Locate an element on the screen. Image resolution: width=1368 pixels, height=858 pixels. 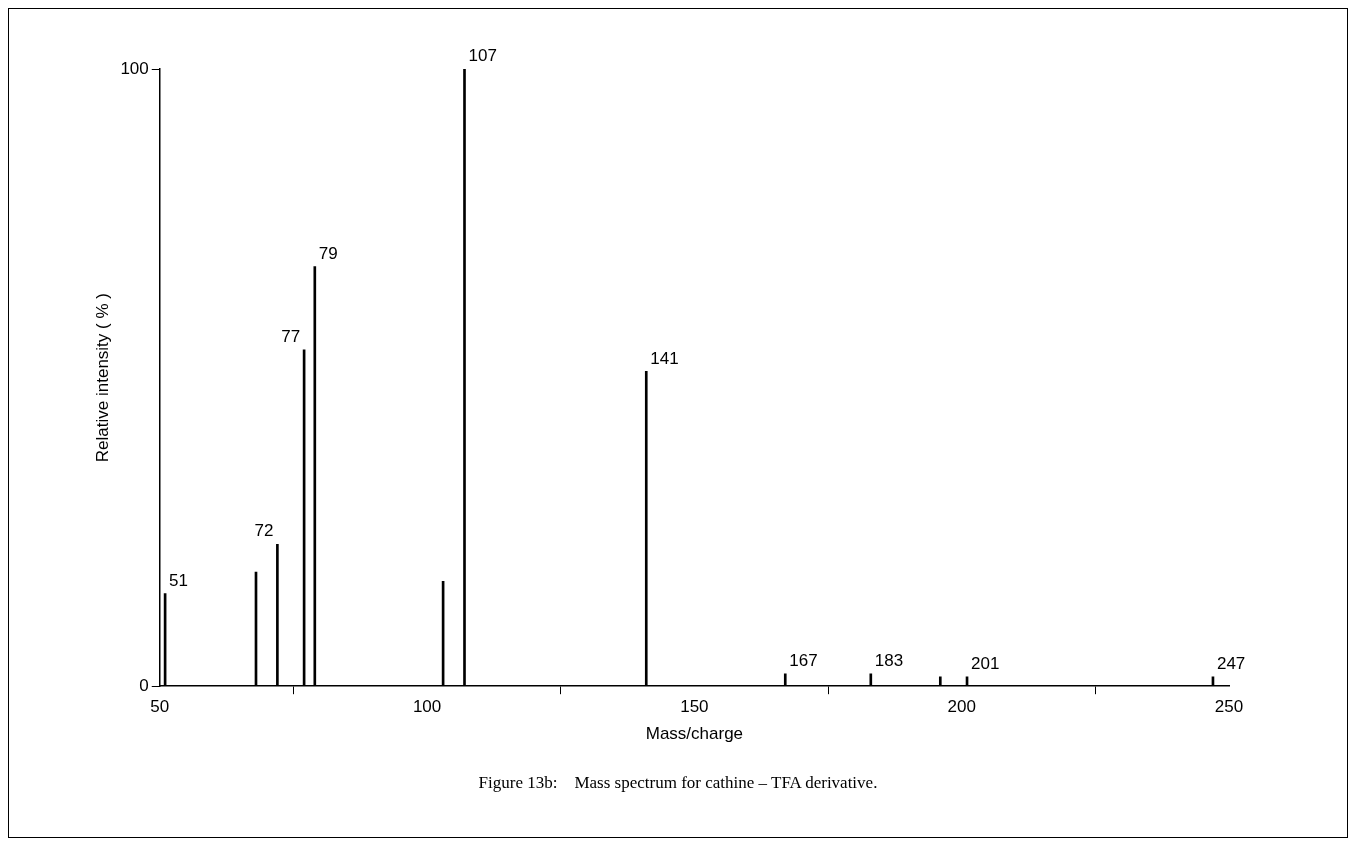
annotation: 79 is located at coordinates (328, 253).